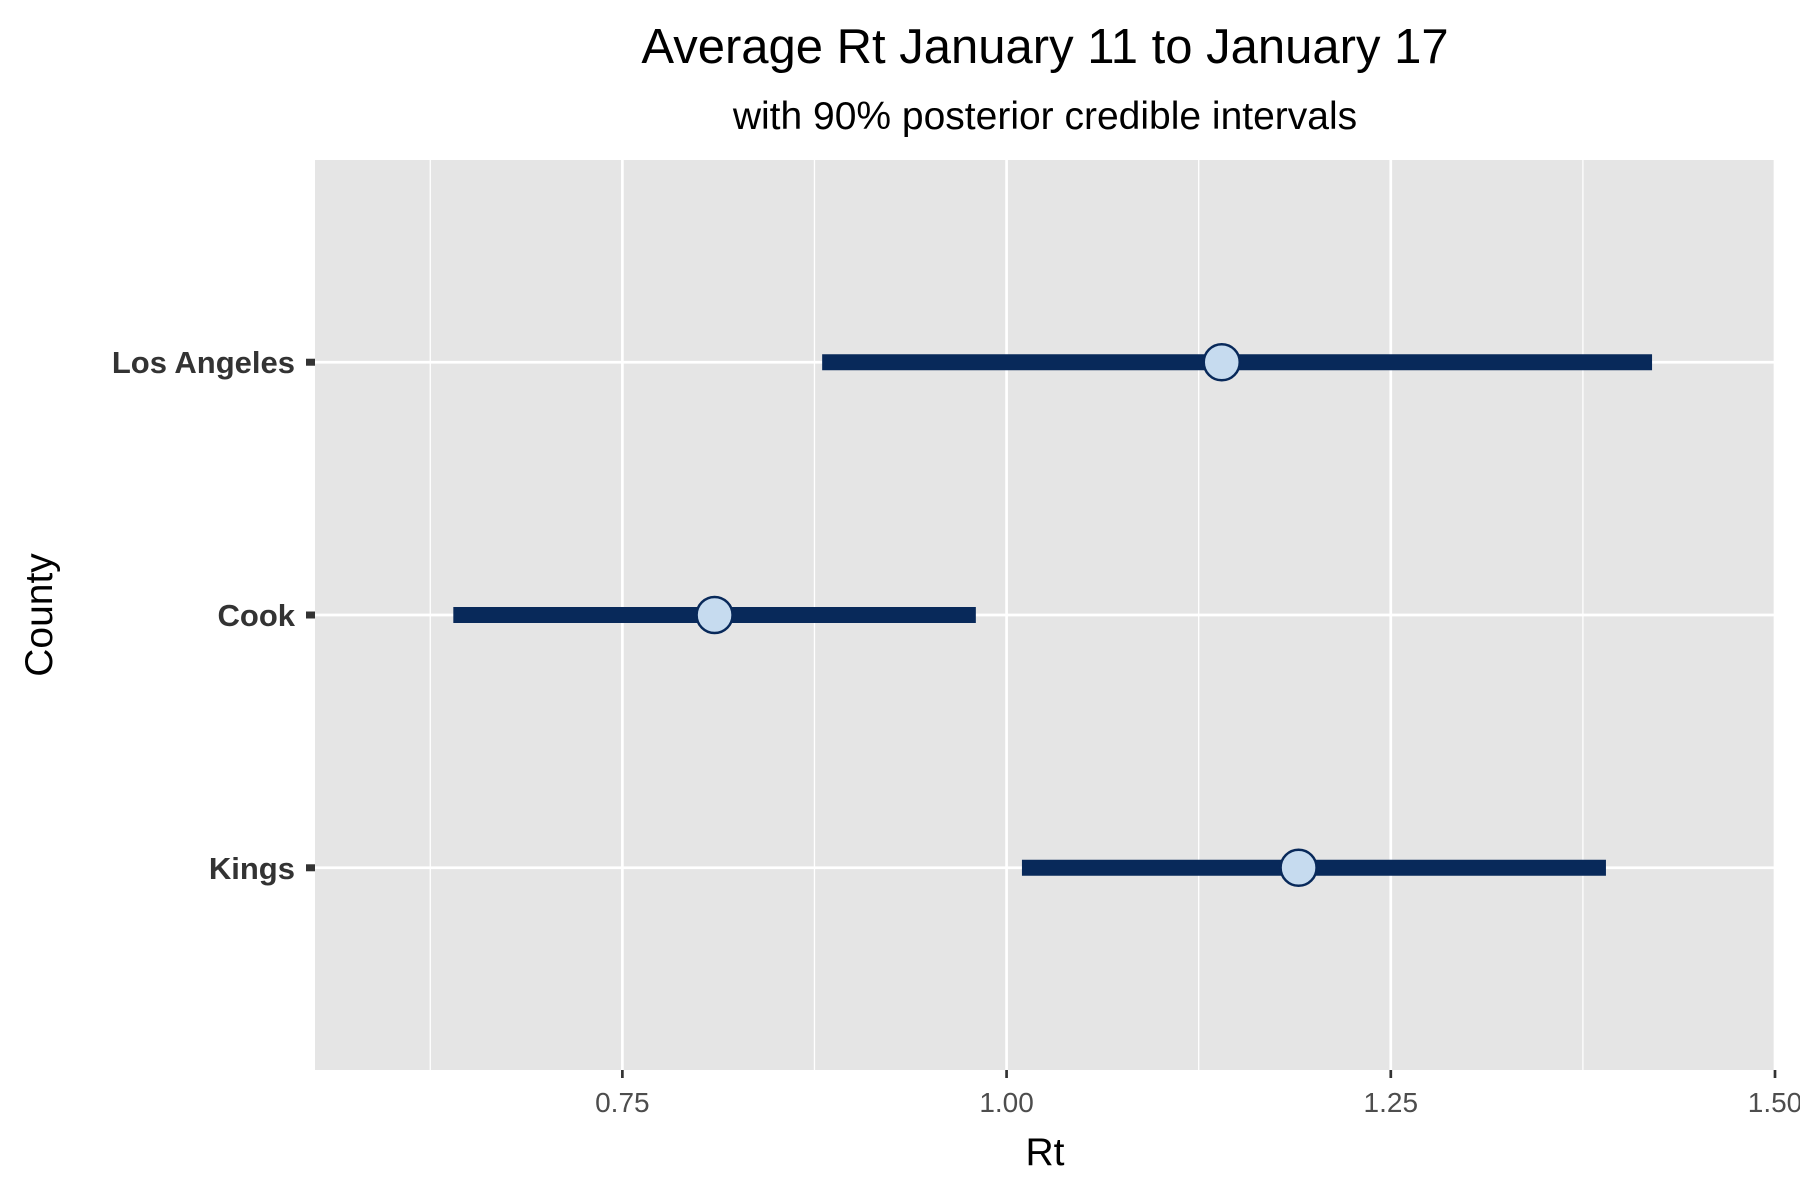 The width and height of the screenshot is (1800, 1200). What do you see at coordinates (257, 615) in the screenshot?
I see `y-tick-label: Cook` at bounding box center [257, 615].